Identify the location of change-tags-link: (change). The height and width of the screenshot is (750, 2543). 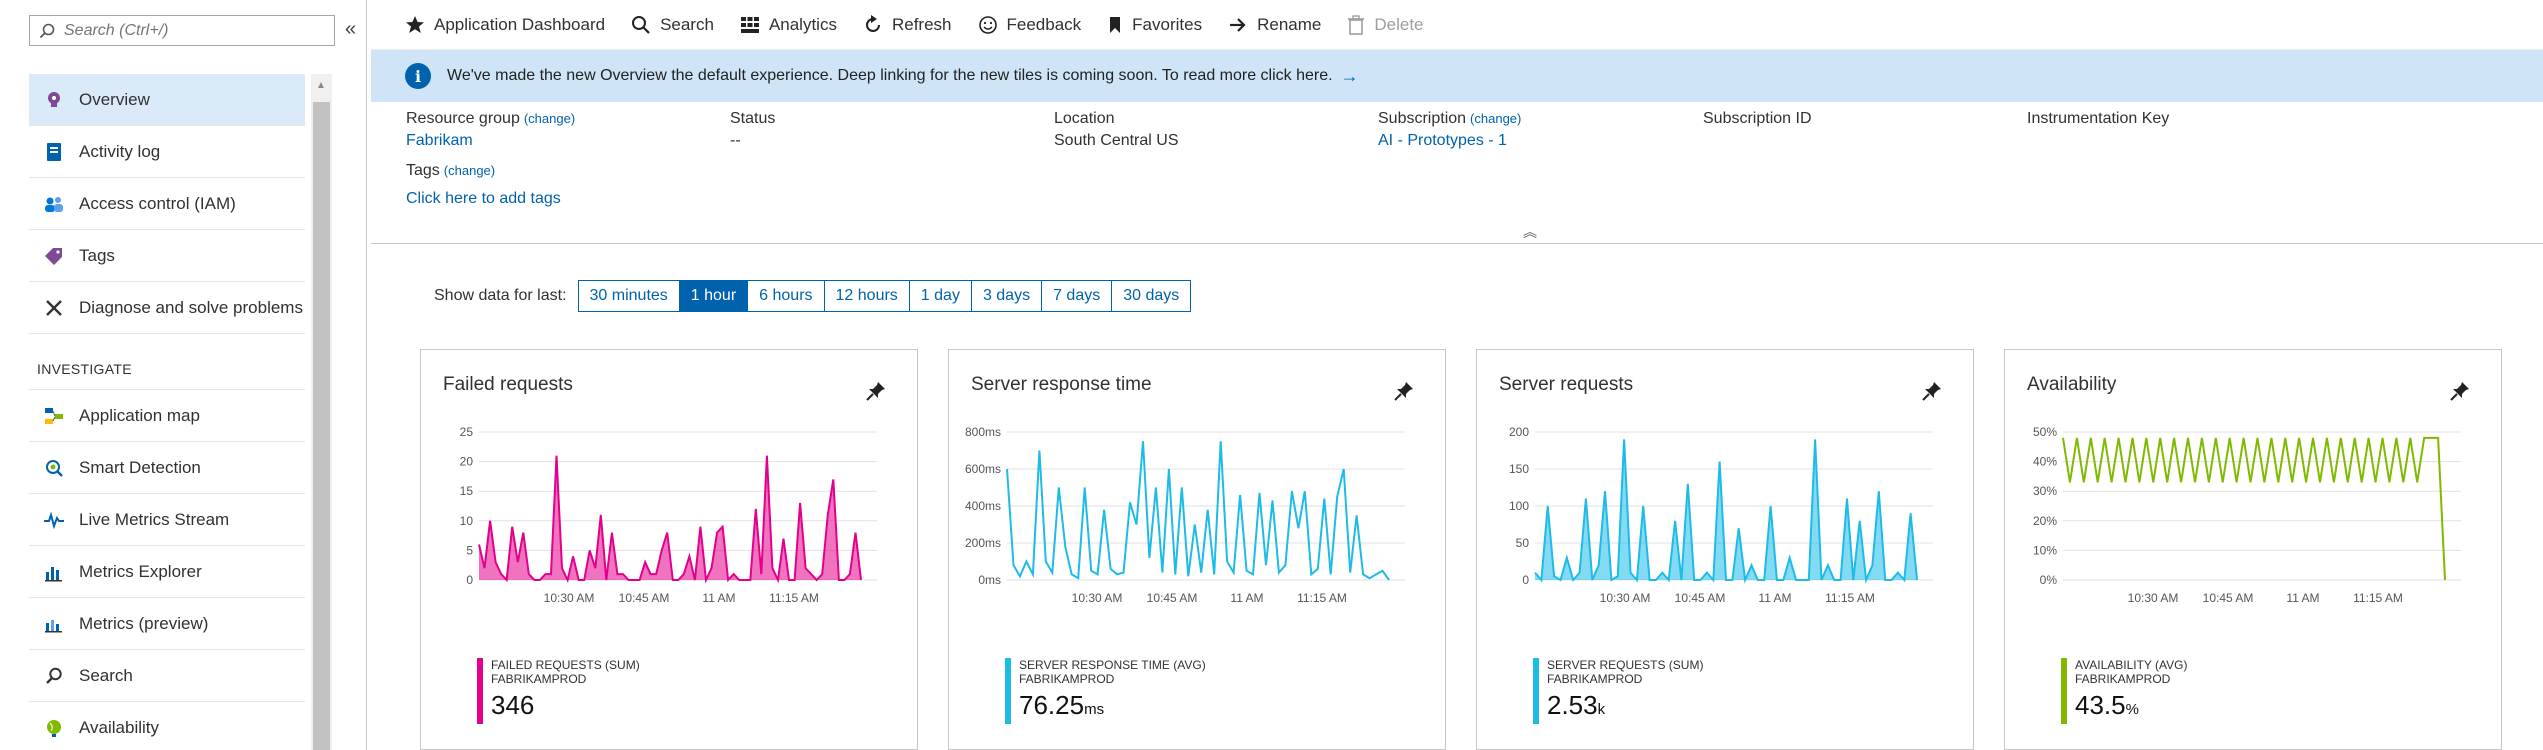
(469, 170).